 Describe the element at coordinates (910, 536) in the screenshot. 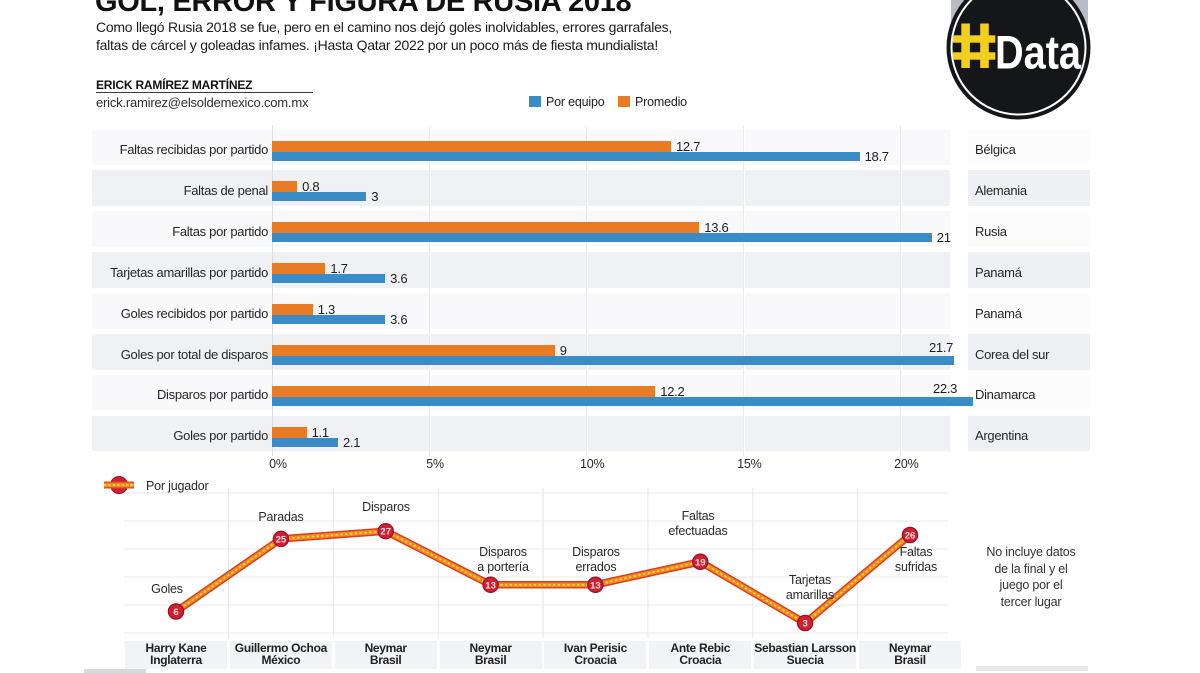

I see `svg-text: 26` at that location.